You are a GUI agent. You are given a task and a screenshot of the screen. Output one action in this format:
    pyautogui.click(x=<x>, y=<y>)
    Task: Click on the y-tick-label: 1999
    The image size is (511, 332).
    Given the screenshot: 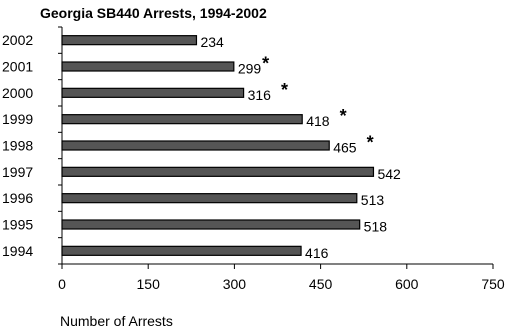 What is the action you would take?
    pyautogui.click(x=17, y=119)
    